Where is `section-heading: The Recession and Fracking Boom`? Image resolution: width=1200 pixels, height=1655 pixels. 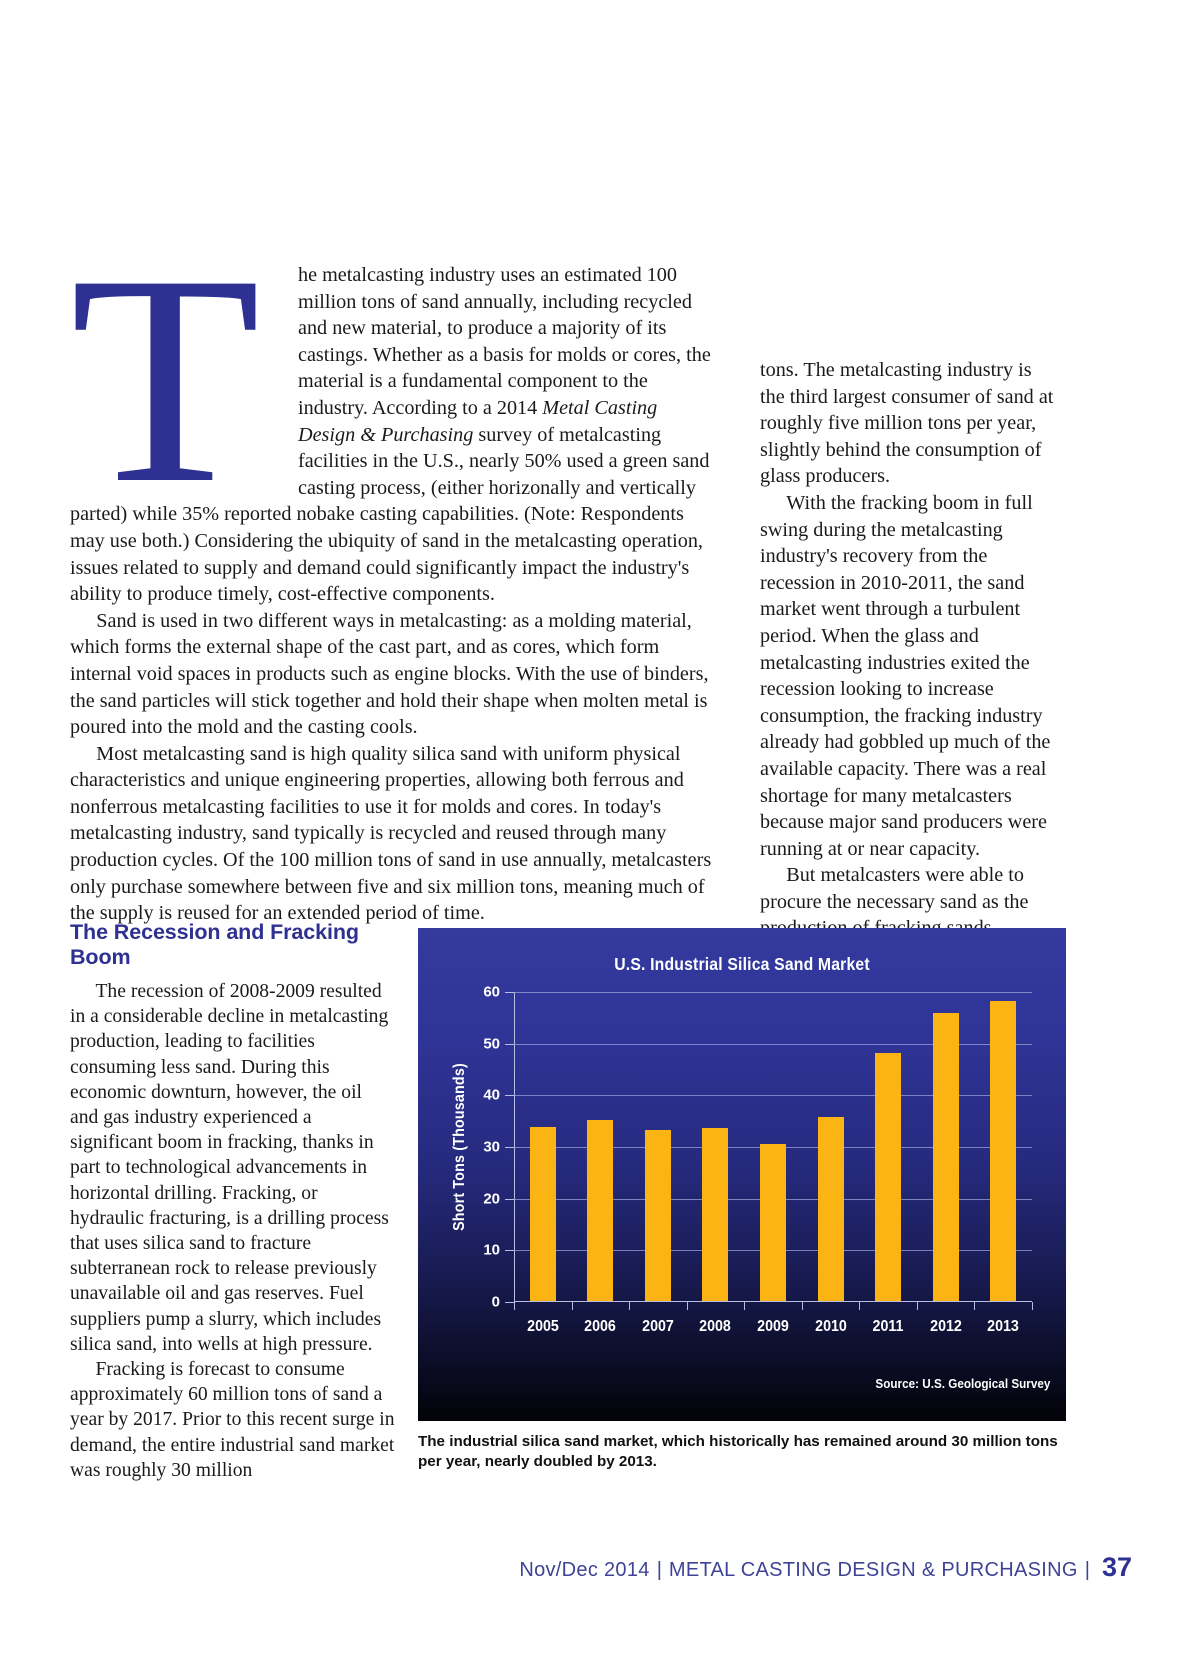 section-heading: The Recession and Fracking Boom is located at coordinates (214, 944).